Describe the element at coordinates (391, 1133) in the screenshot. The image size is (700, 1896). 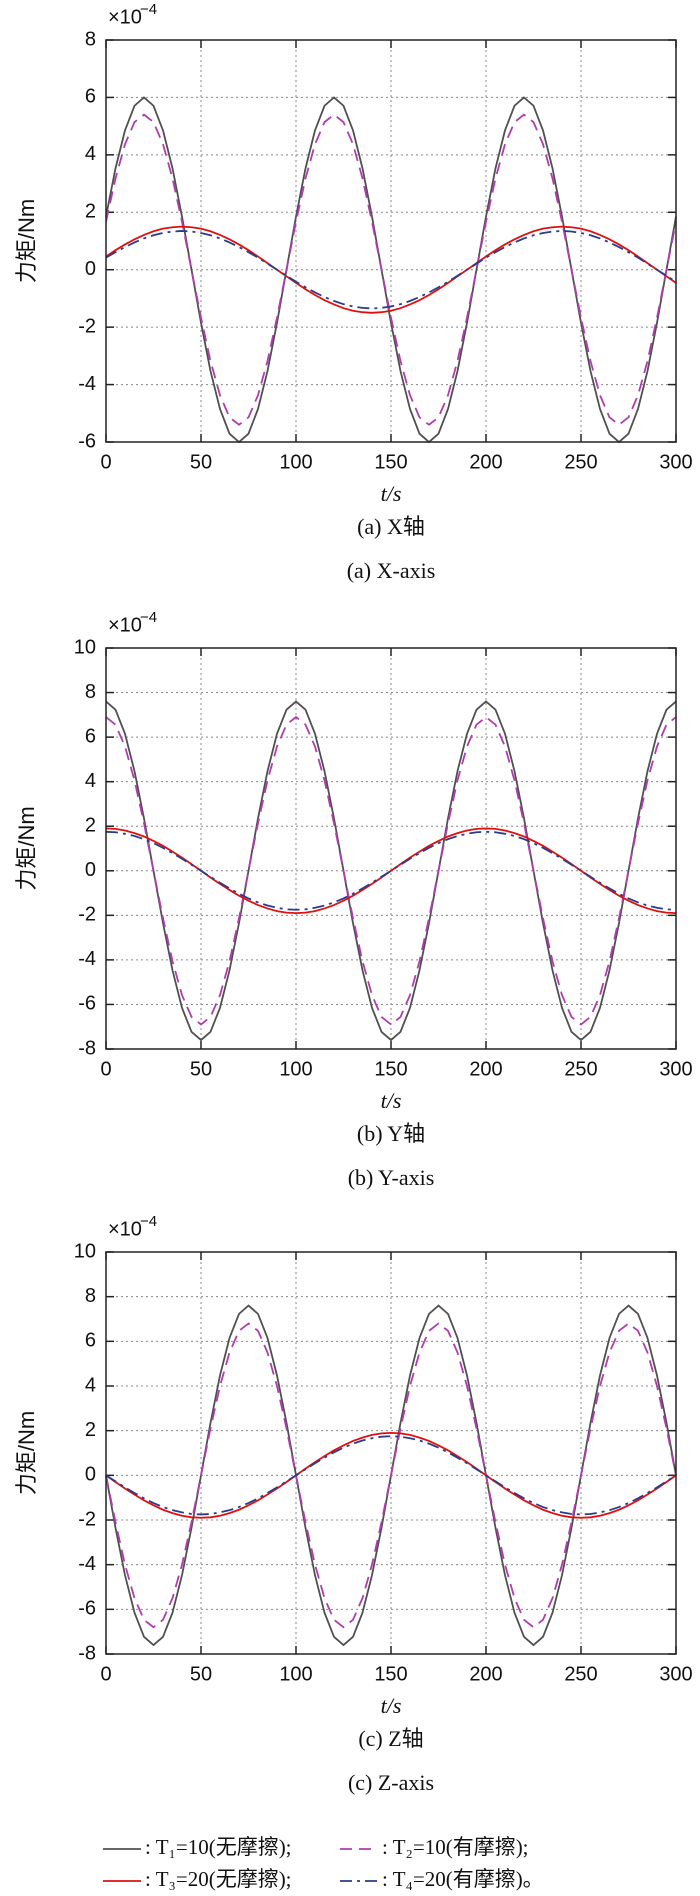
I see `caption: (b) Y轴` at that location.